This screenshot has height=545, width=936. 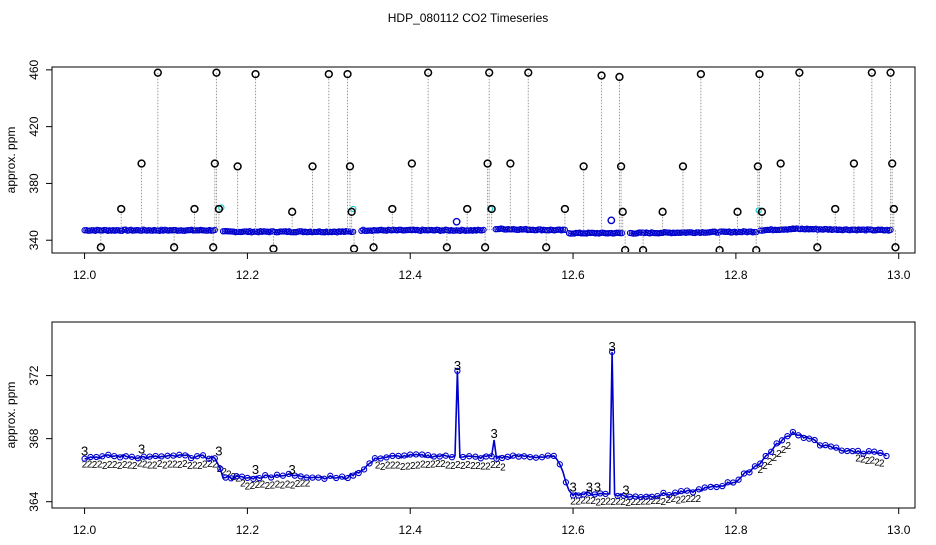 What do you see at coordinates (85, 275) in the screenshot?
I see `x-tick-label: 12.0` at bounding box center [85, 275].